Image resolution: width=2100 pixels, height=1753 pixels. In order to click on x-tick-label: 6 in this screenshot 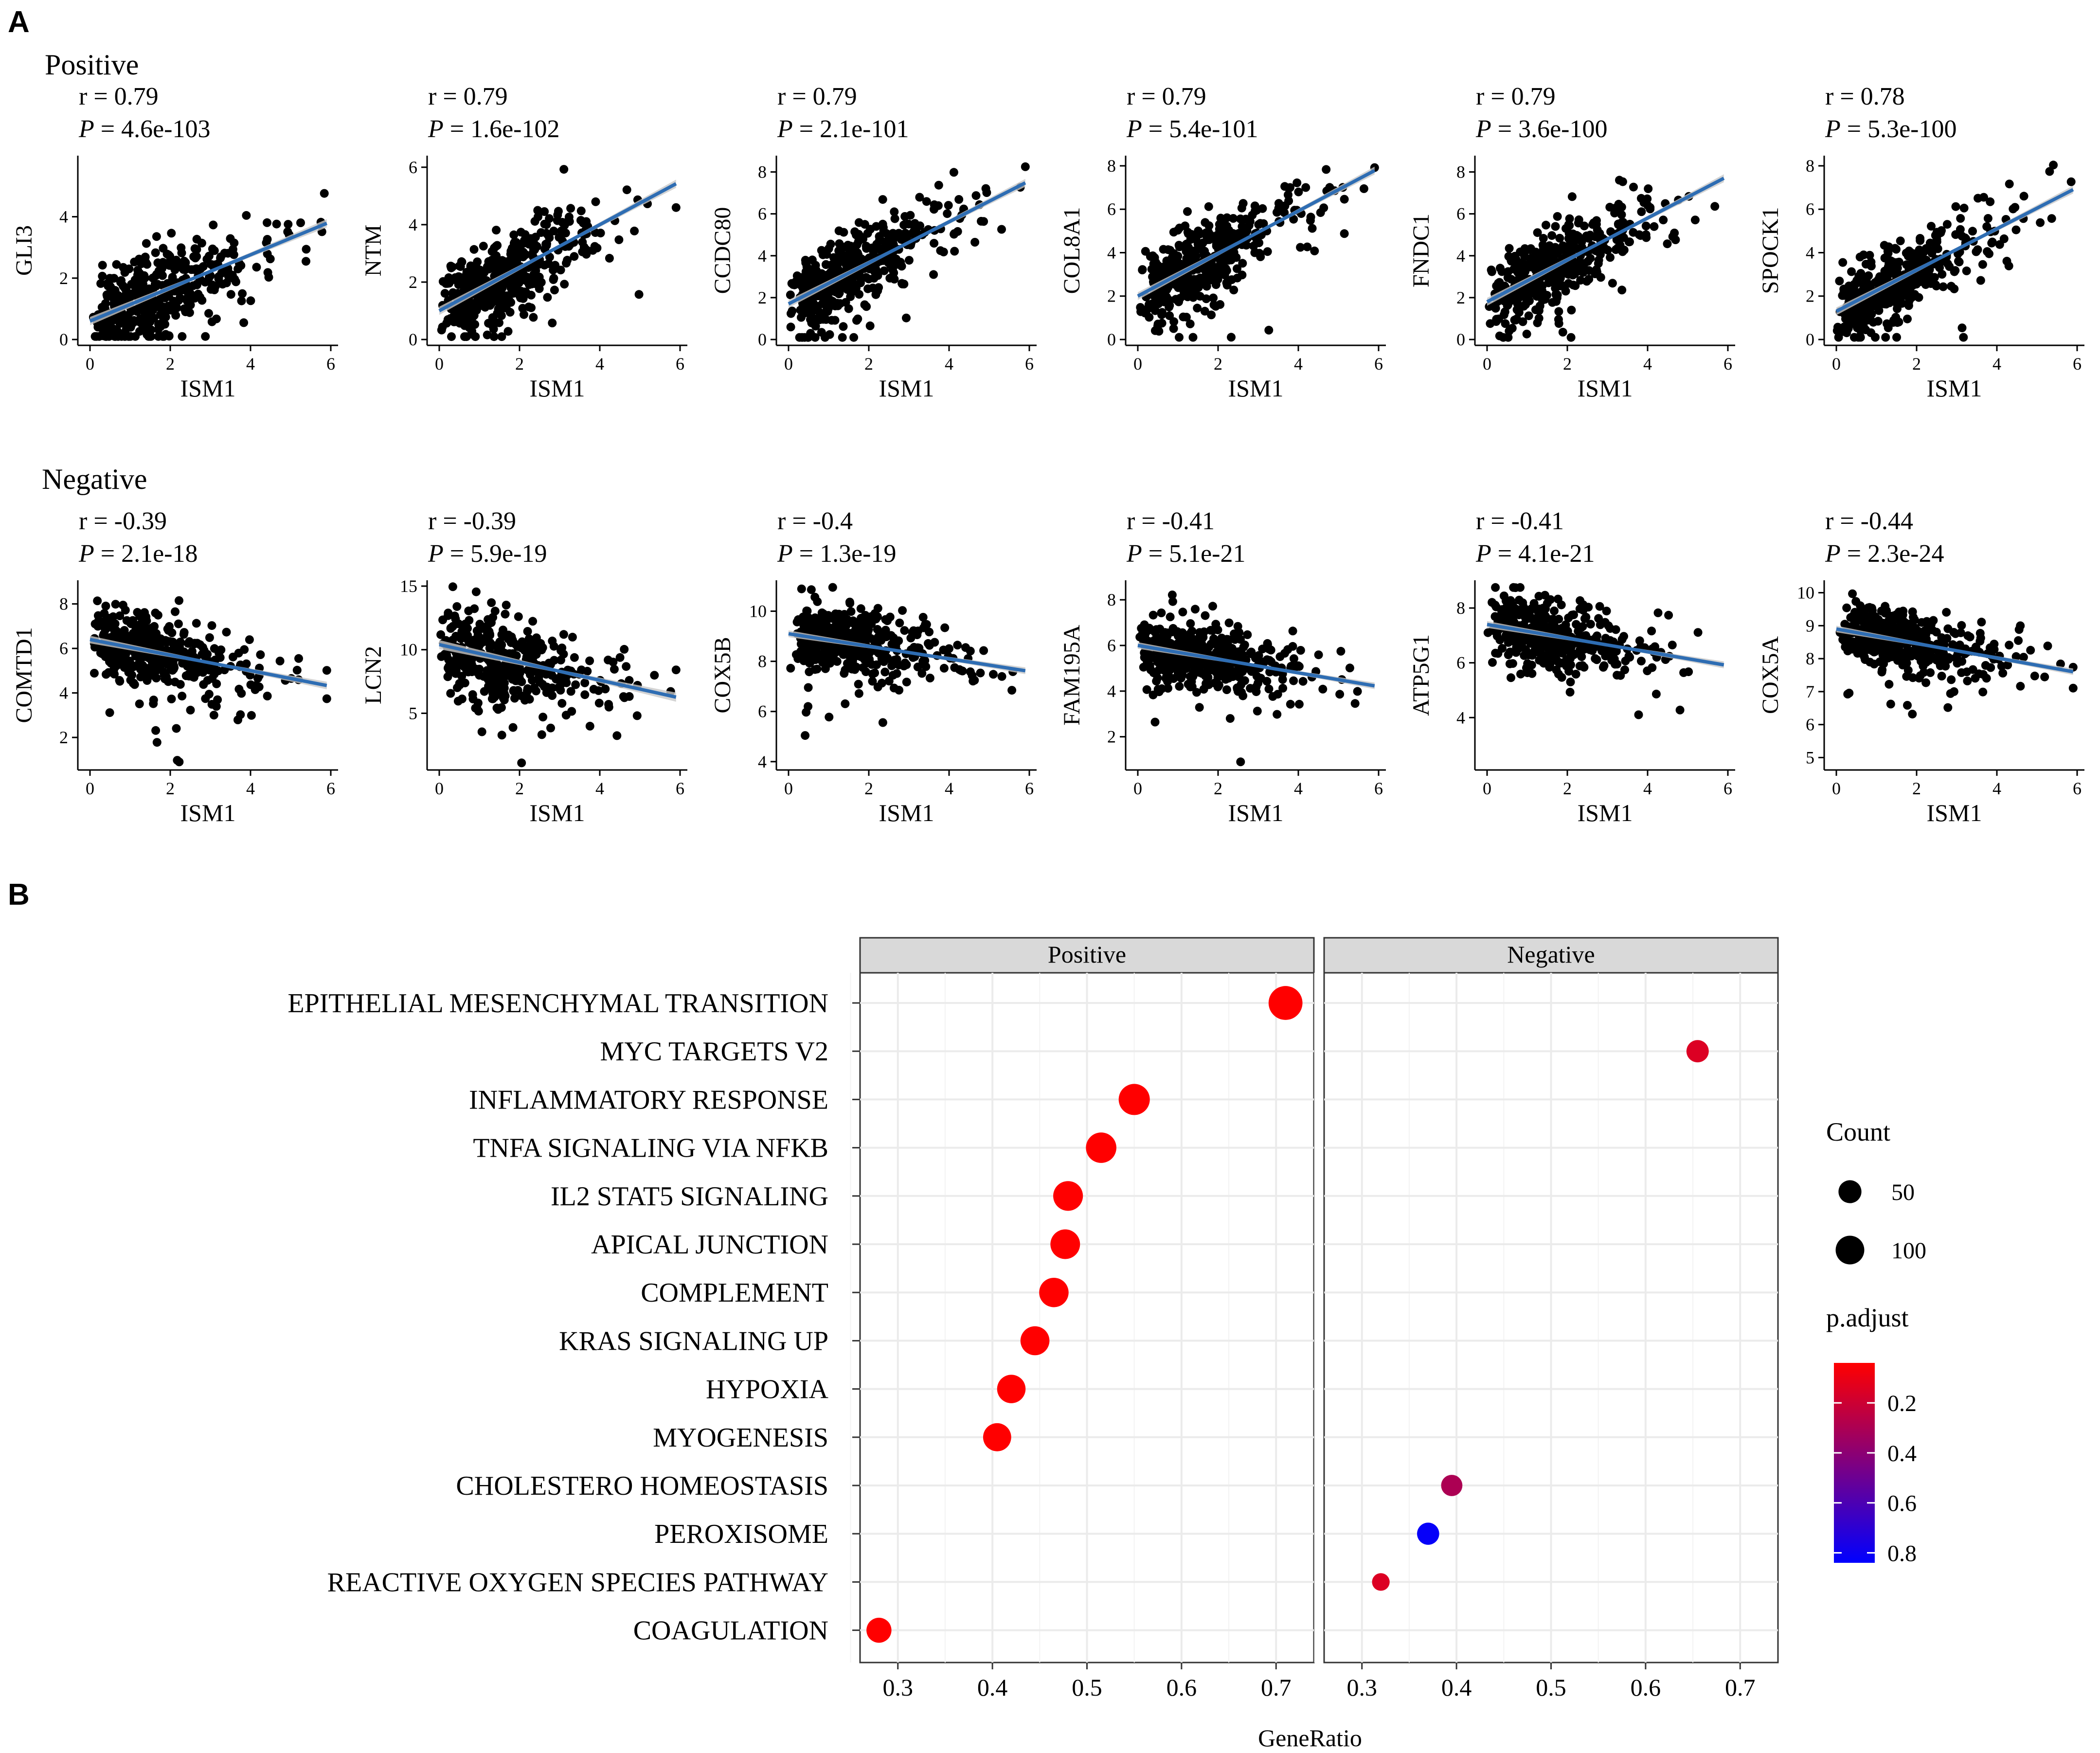, I will do `click(330, 788)`.